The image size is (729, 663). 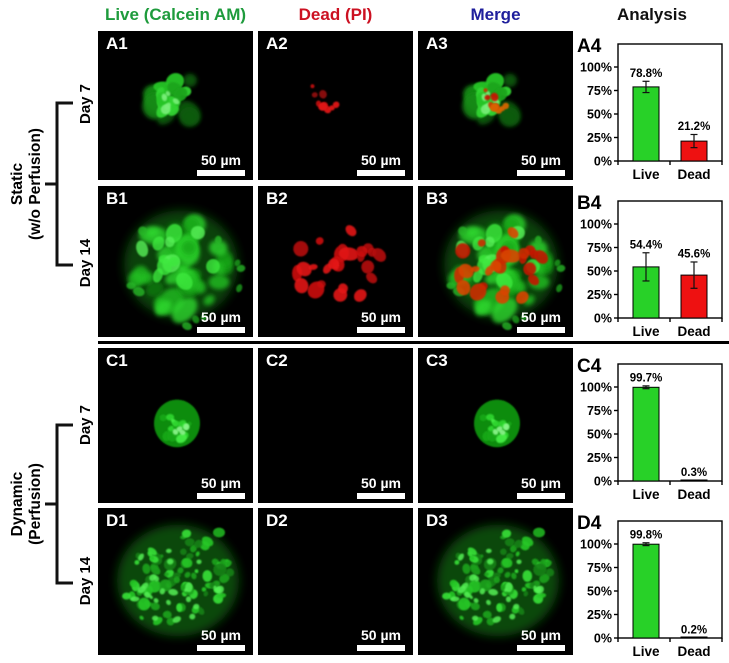 I want to click on micrograph-panel-a3: A3 50 µm, so click(x=495, y=105).